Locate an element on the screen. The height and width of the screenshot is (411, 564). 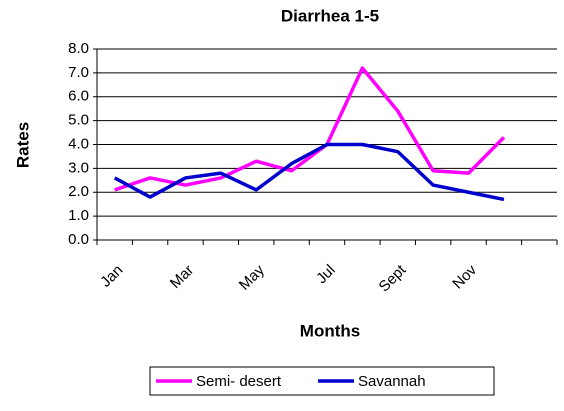
x-tick-label: Mar is located at coordinates (182, 277).